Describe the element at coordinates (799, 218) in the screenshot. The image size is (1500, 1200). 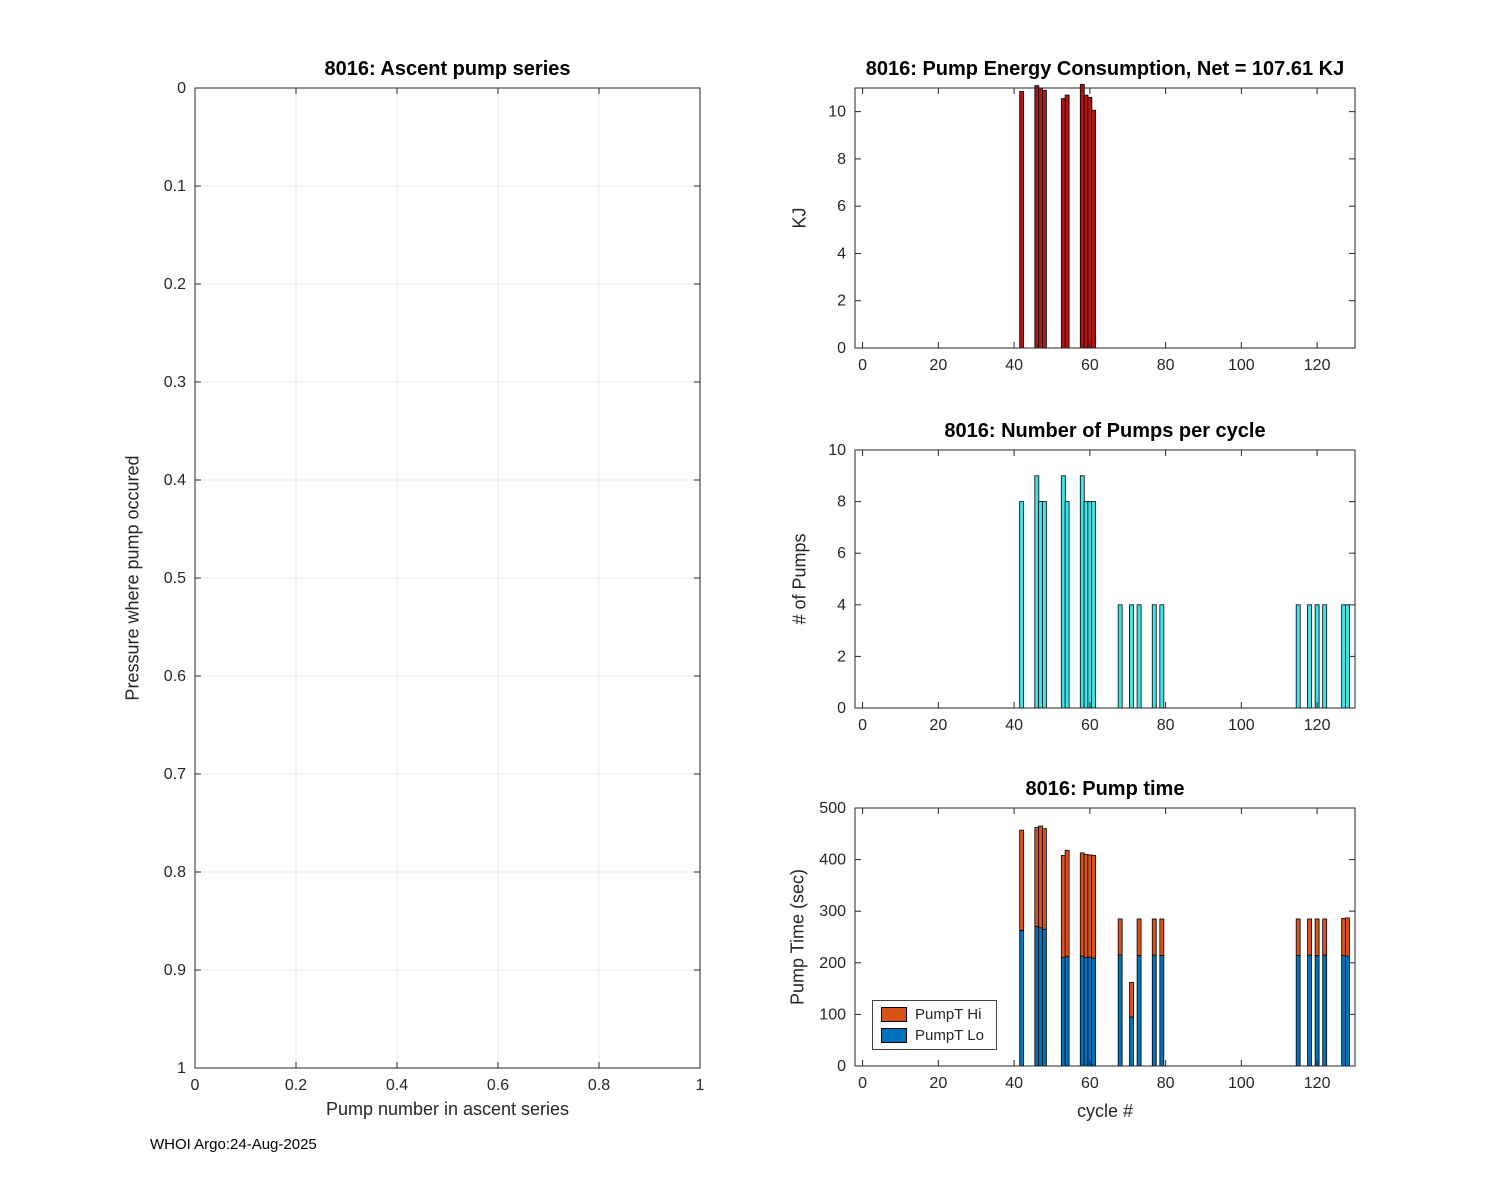
I see `pump-energy-ylabel: KJ` at that location.